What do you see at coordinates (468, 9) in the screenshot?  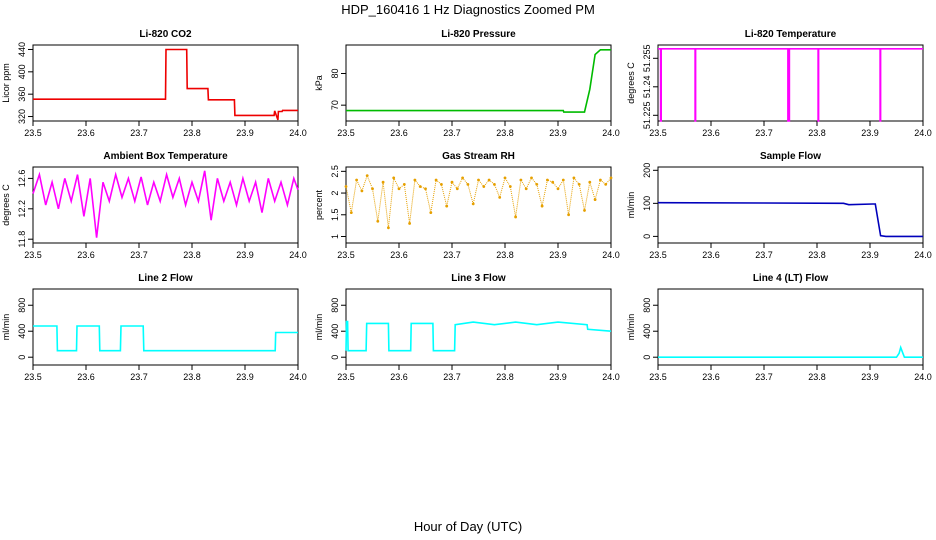 I see `figure-title: HDP_160416 1 Hz Diagnostics Zoomed PM` at bounding box center [468, 9].